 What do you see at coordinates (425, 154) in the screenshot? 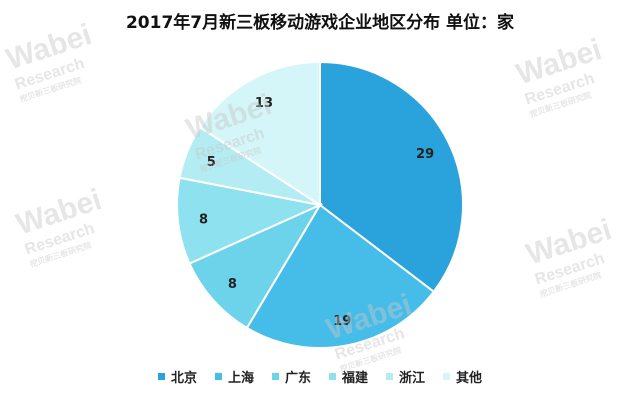
I see `slice-value-label-0: 29` at bounding box center [425, 154].